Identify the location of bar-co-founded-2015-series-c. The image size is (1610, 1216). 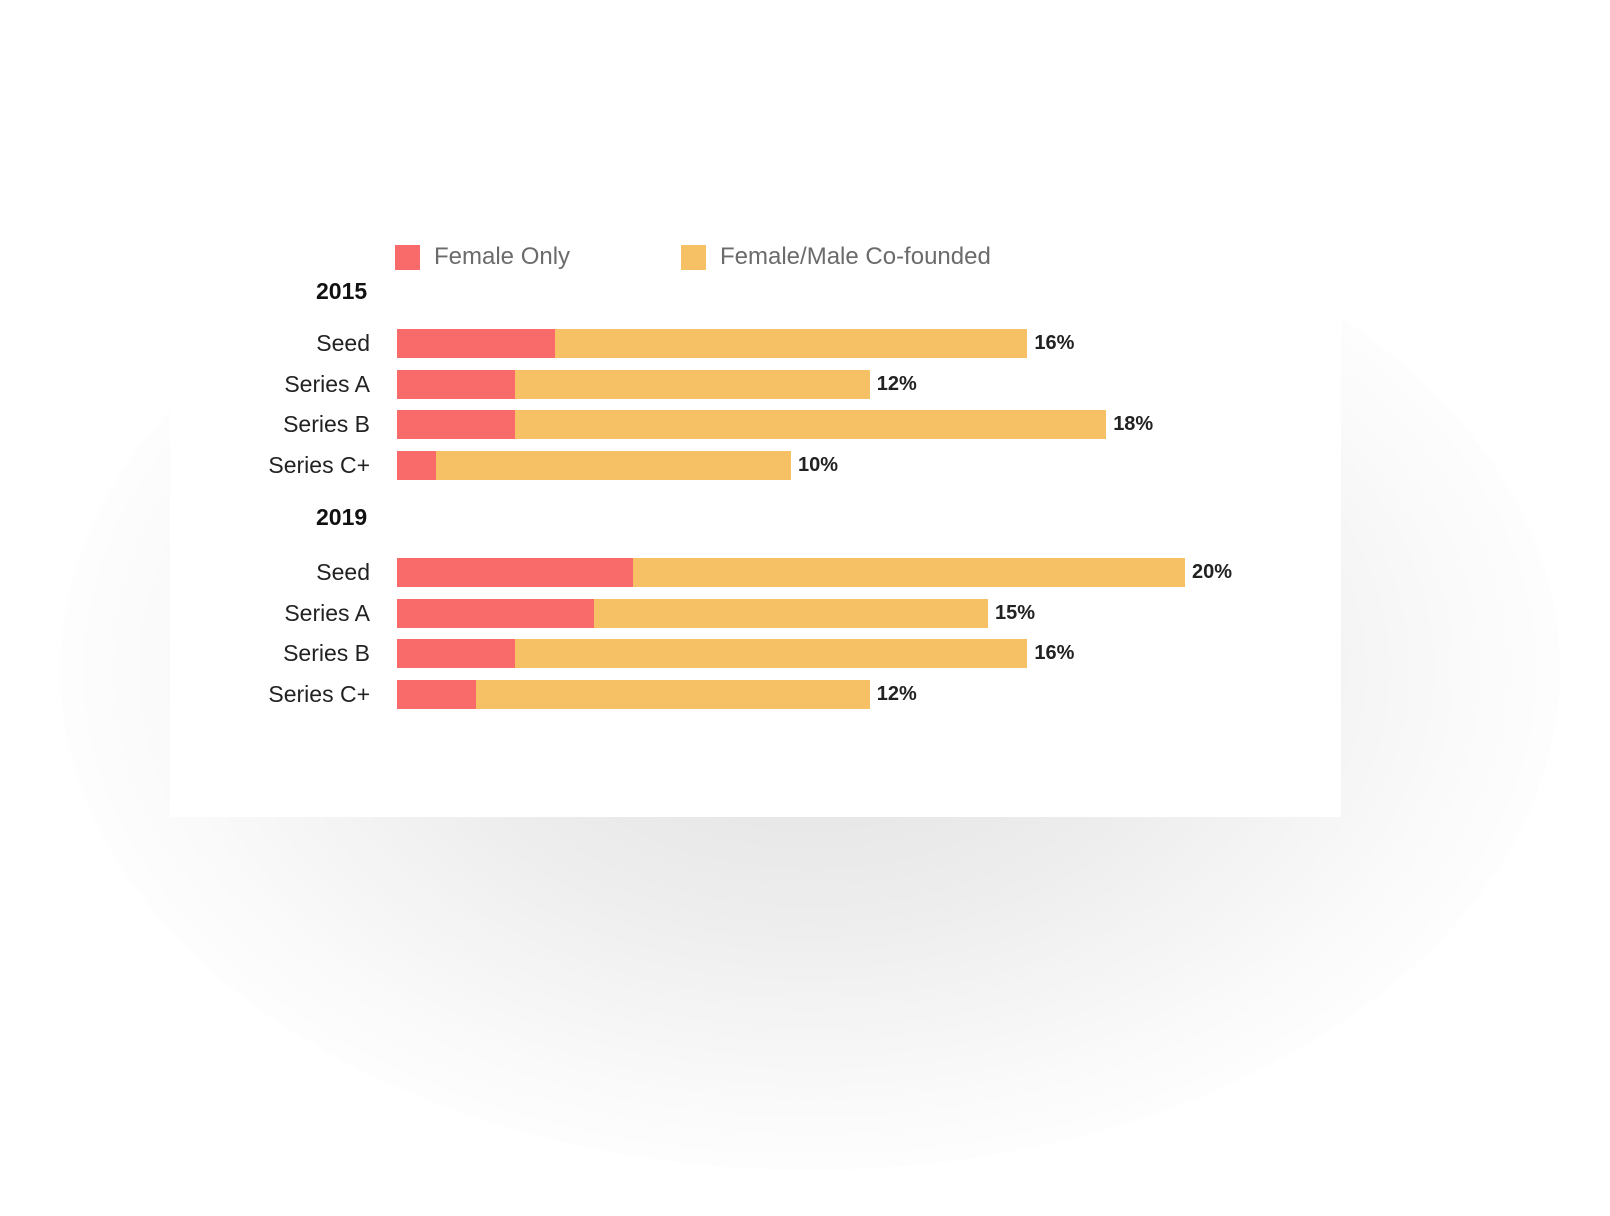
(613, 465).